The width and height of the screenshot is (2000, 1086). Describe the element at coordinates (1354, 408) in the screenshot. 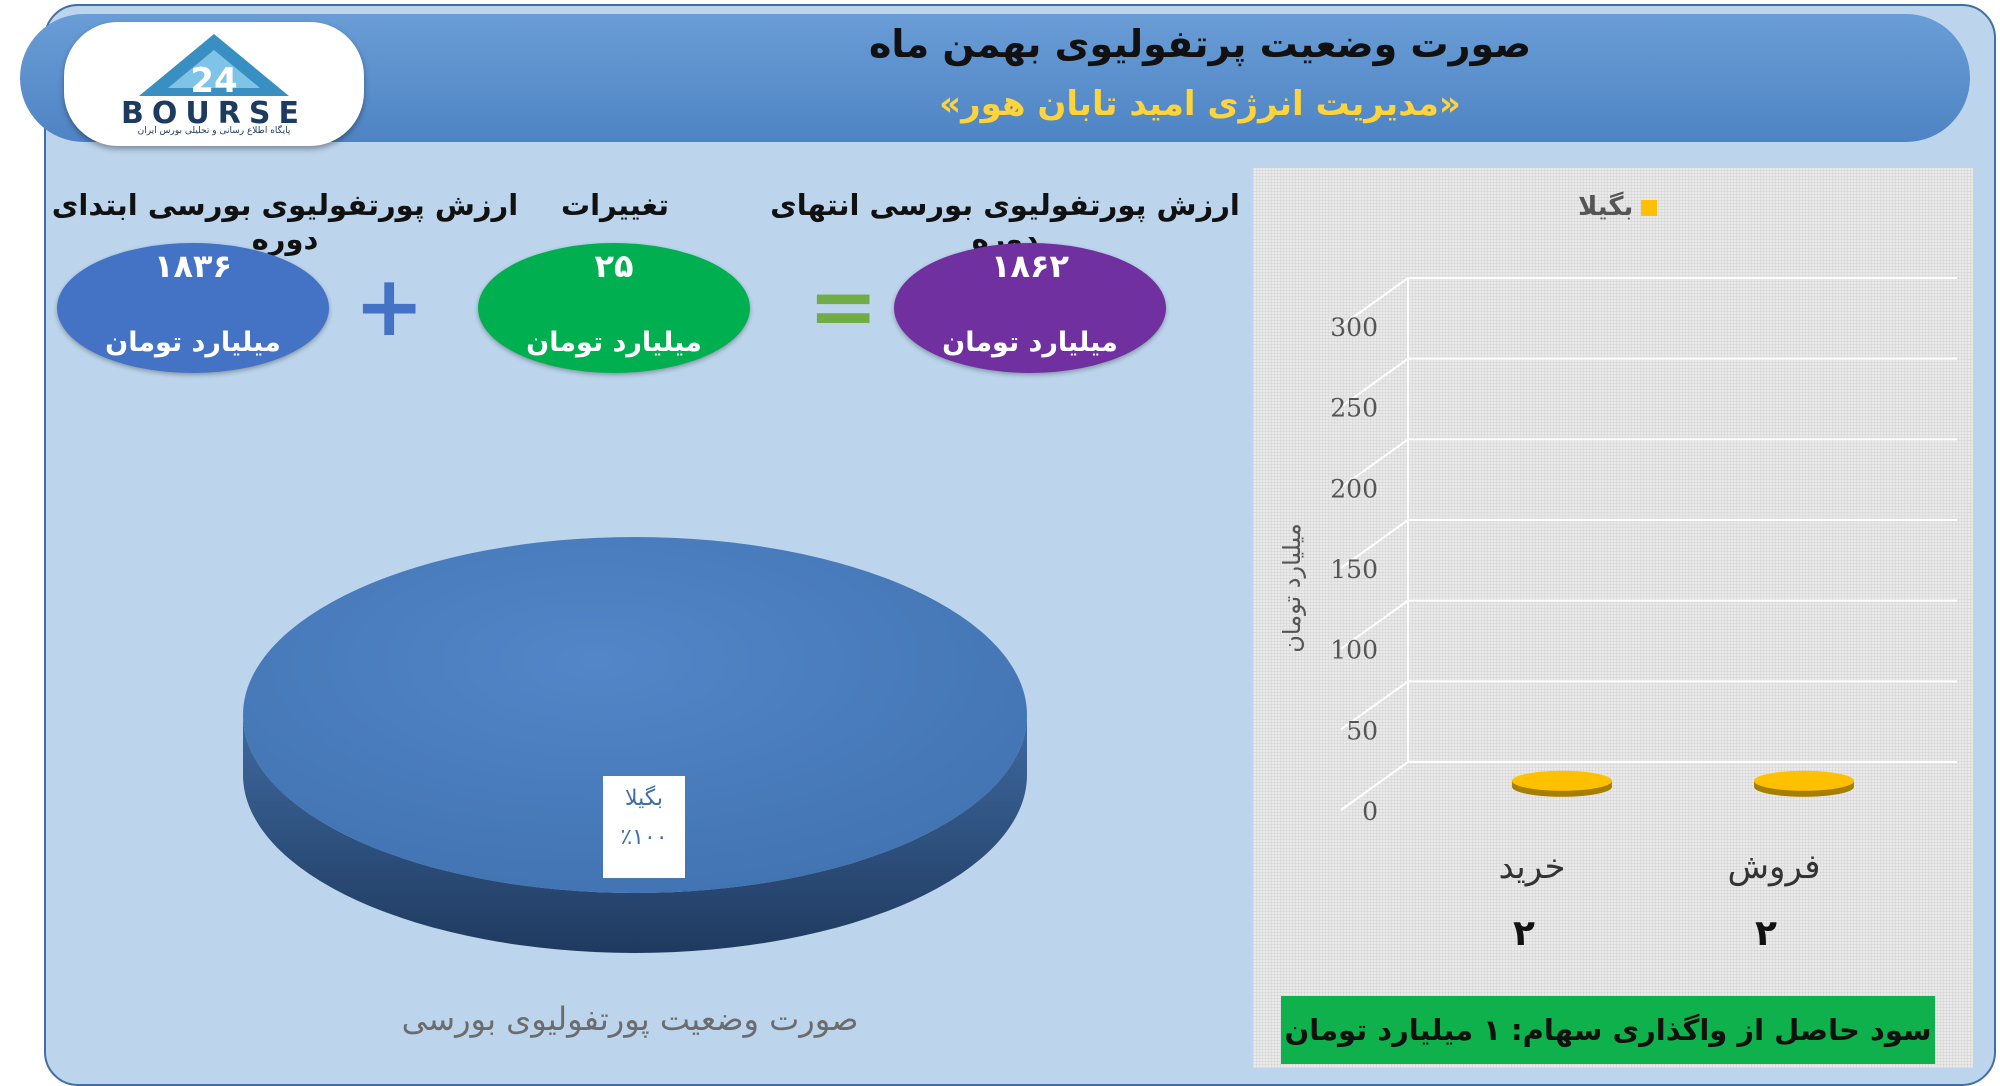

I see `y-tick-label-250: 250` at that location.